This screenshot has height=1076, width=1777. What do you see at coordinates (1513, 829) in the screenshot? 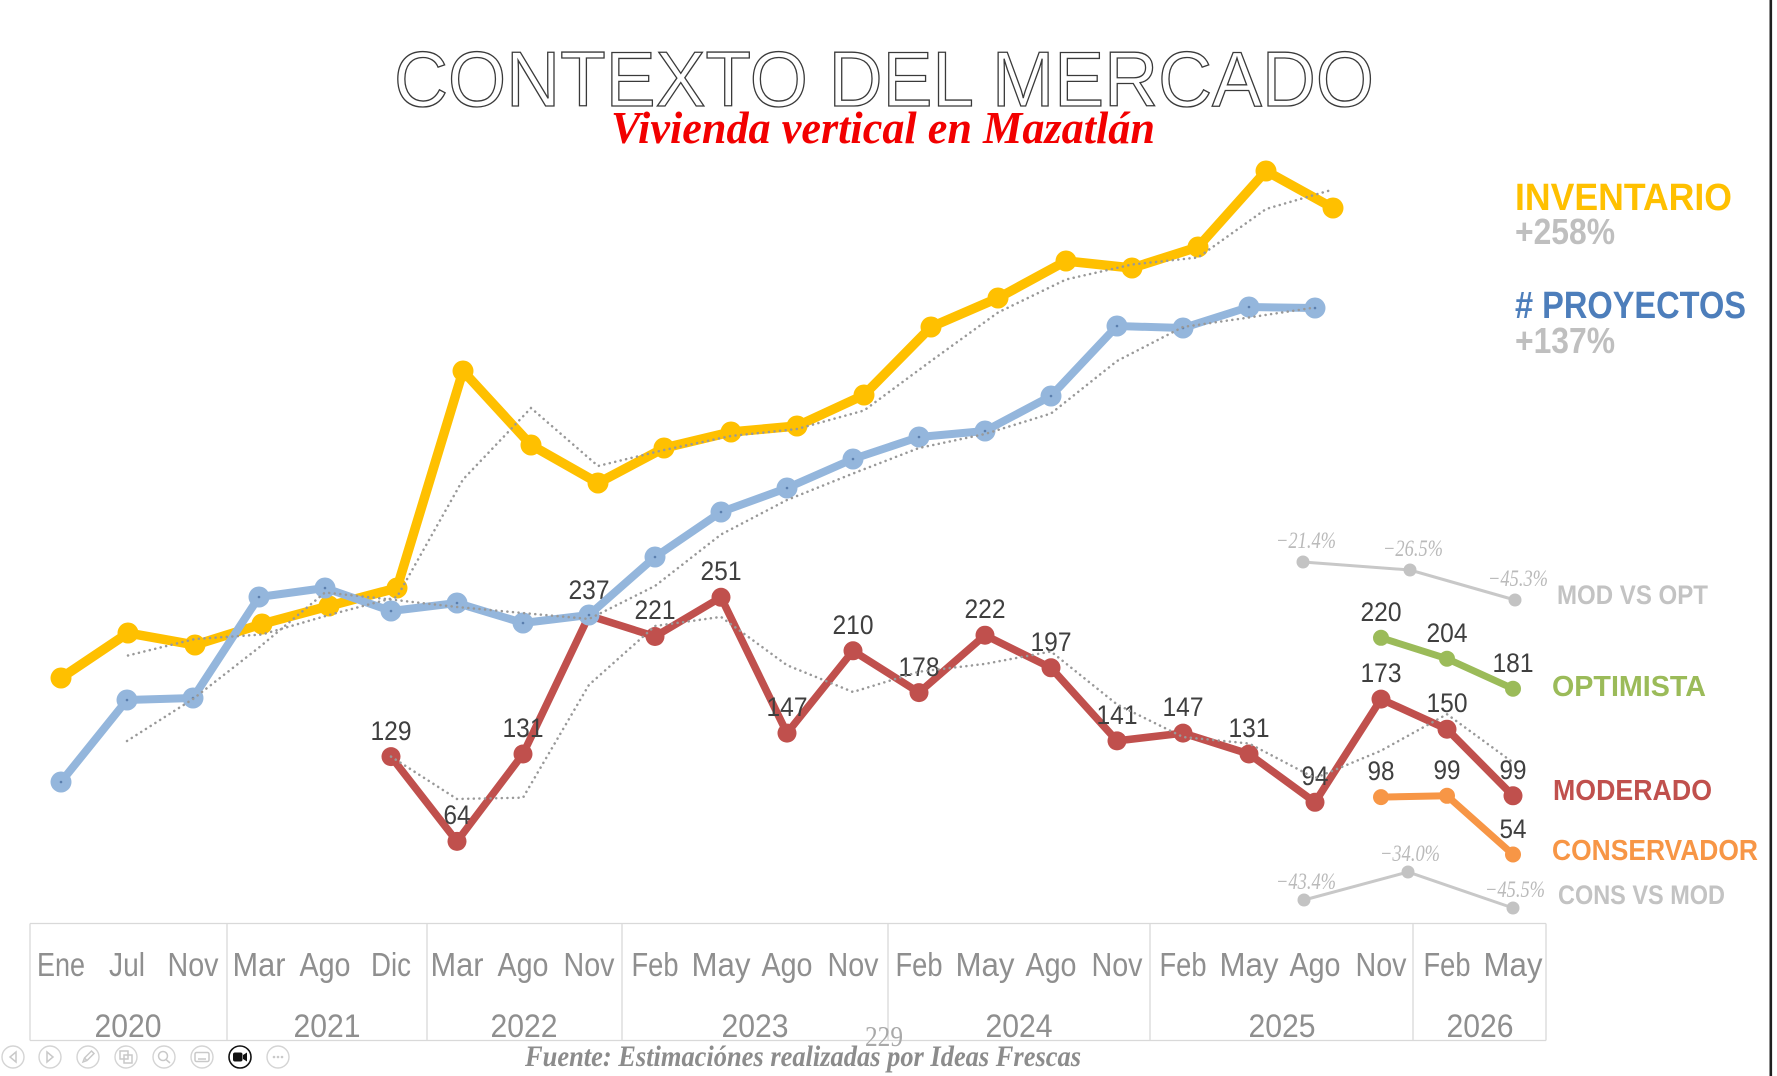
I see `svg-text: 54` at bounding box center [1513, 829].